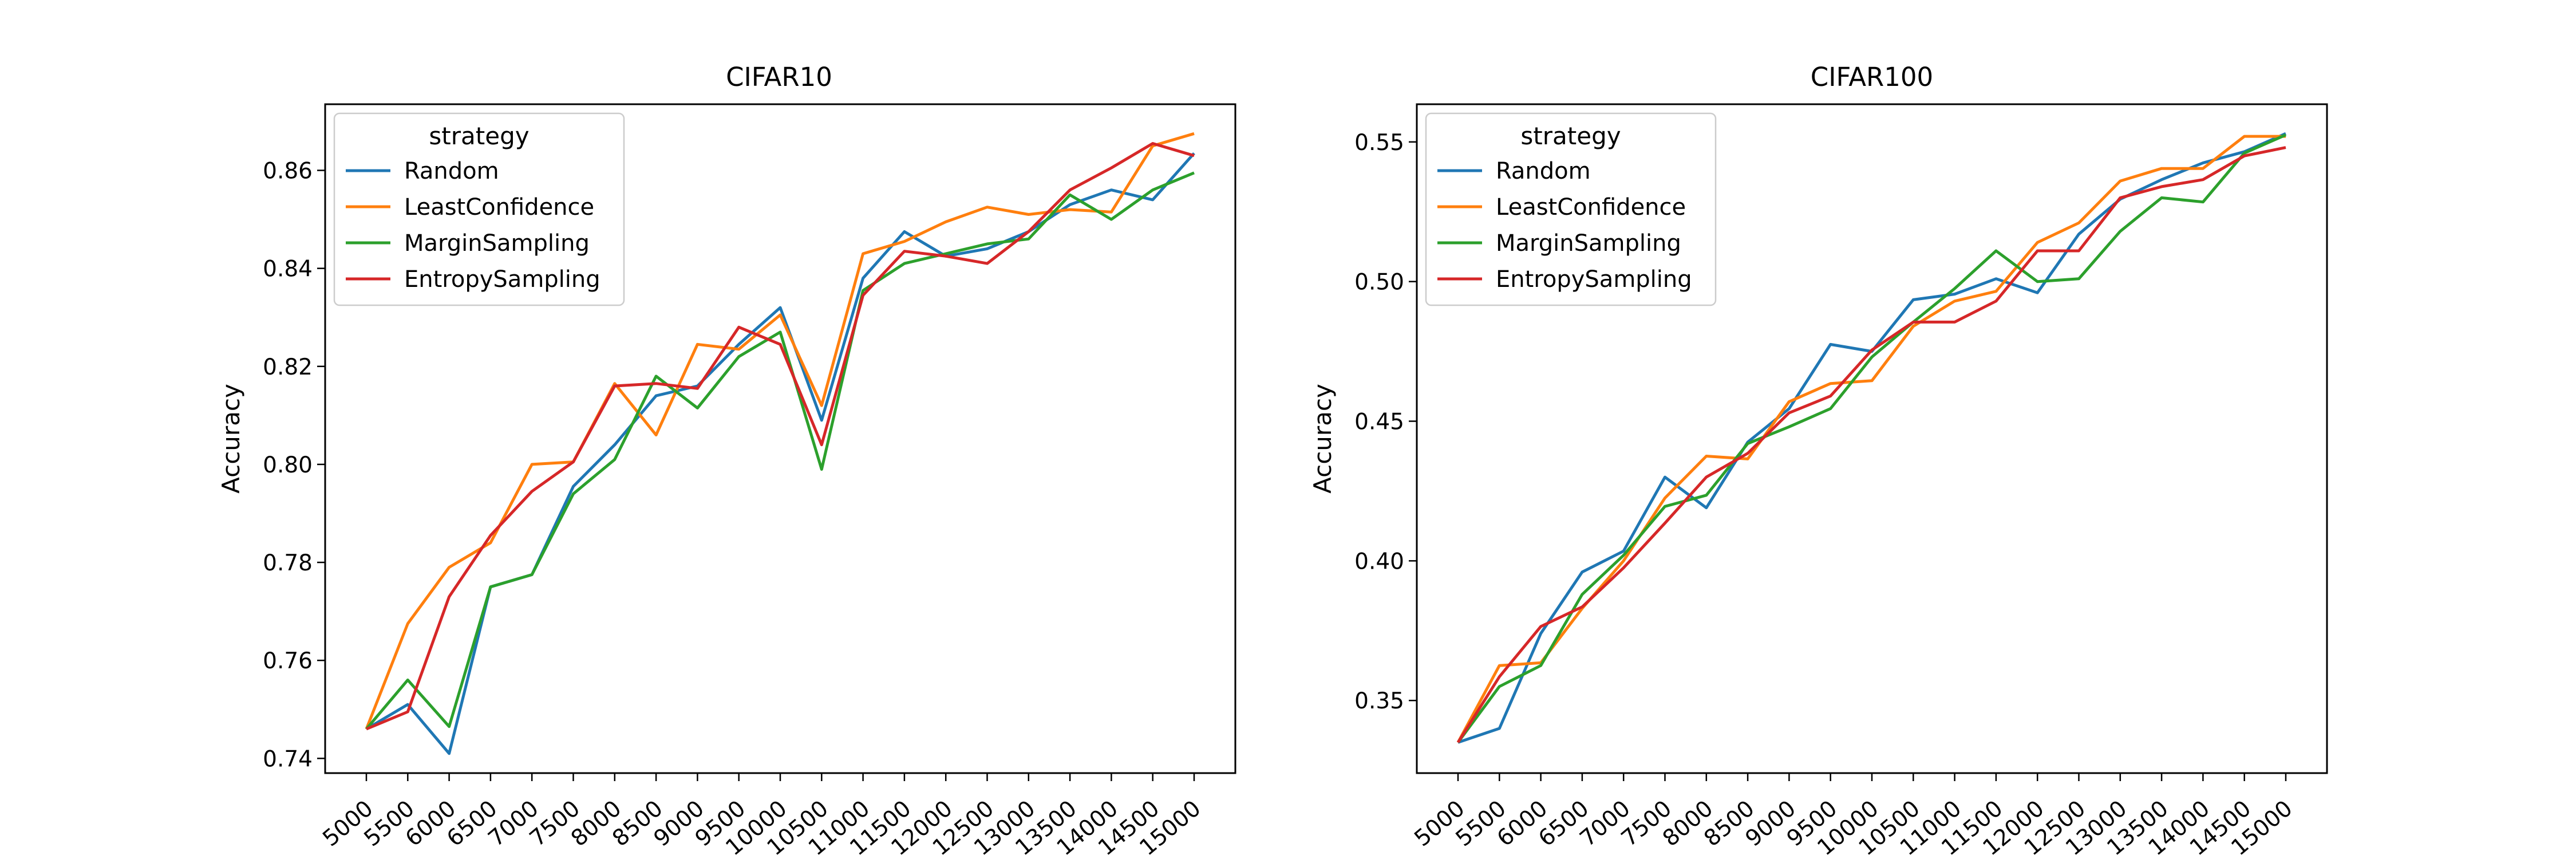 The height and width of the screenshot is (859, 2576). What do you see at coordinates (288, 367) in the screenshot?
I see `y-tick-label: 0.82` at bounding box center [288, 367].